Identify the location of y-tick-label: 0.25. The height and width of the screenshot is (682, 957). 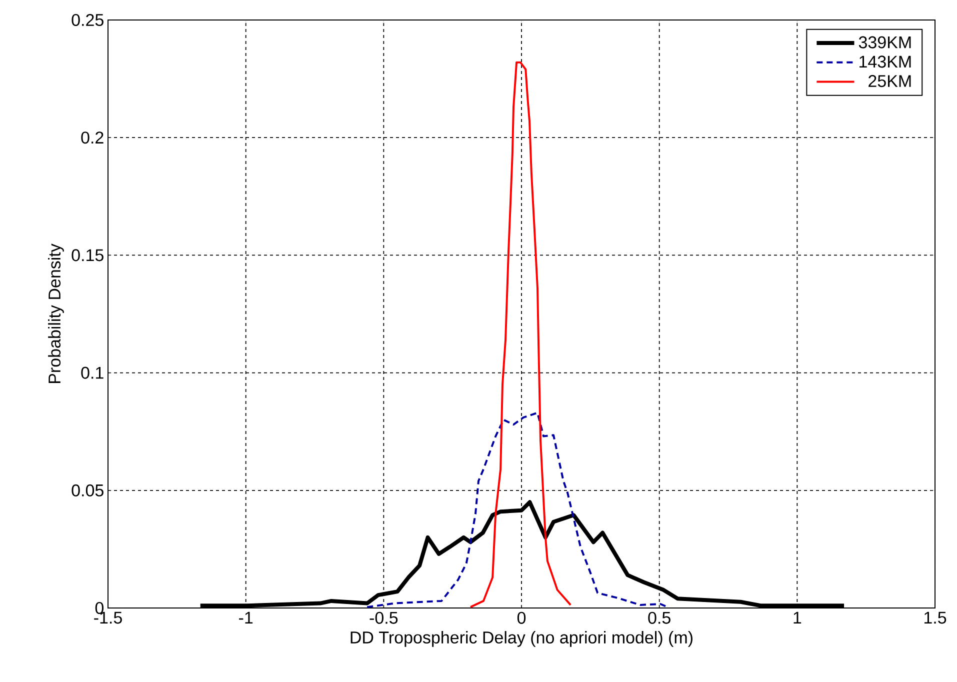
(88, 20).